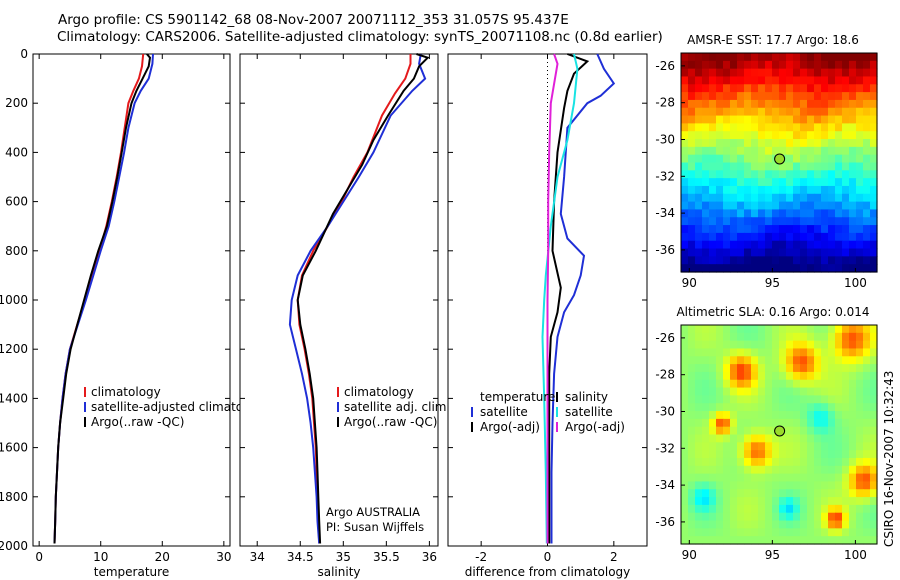 The height and width of the screenshot is (580, 900). What do you see at coordinates (772, 283) in the screenshot?
I see `sst-xtick-label: 95` at bounding box center [772, 283].